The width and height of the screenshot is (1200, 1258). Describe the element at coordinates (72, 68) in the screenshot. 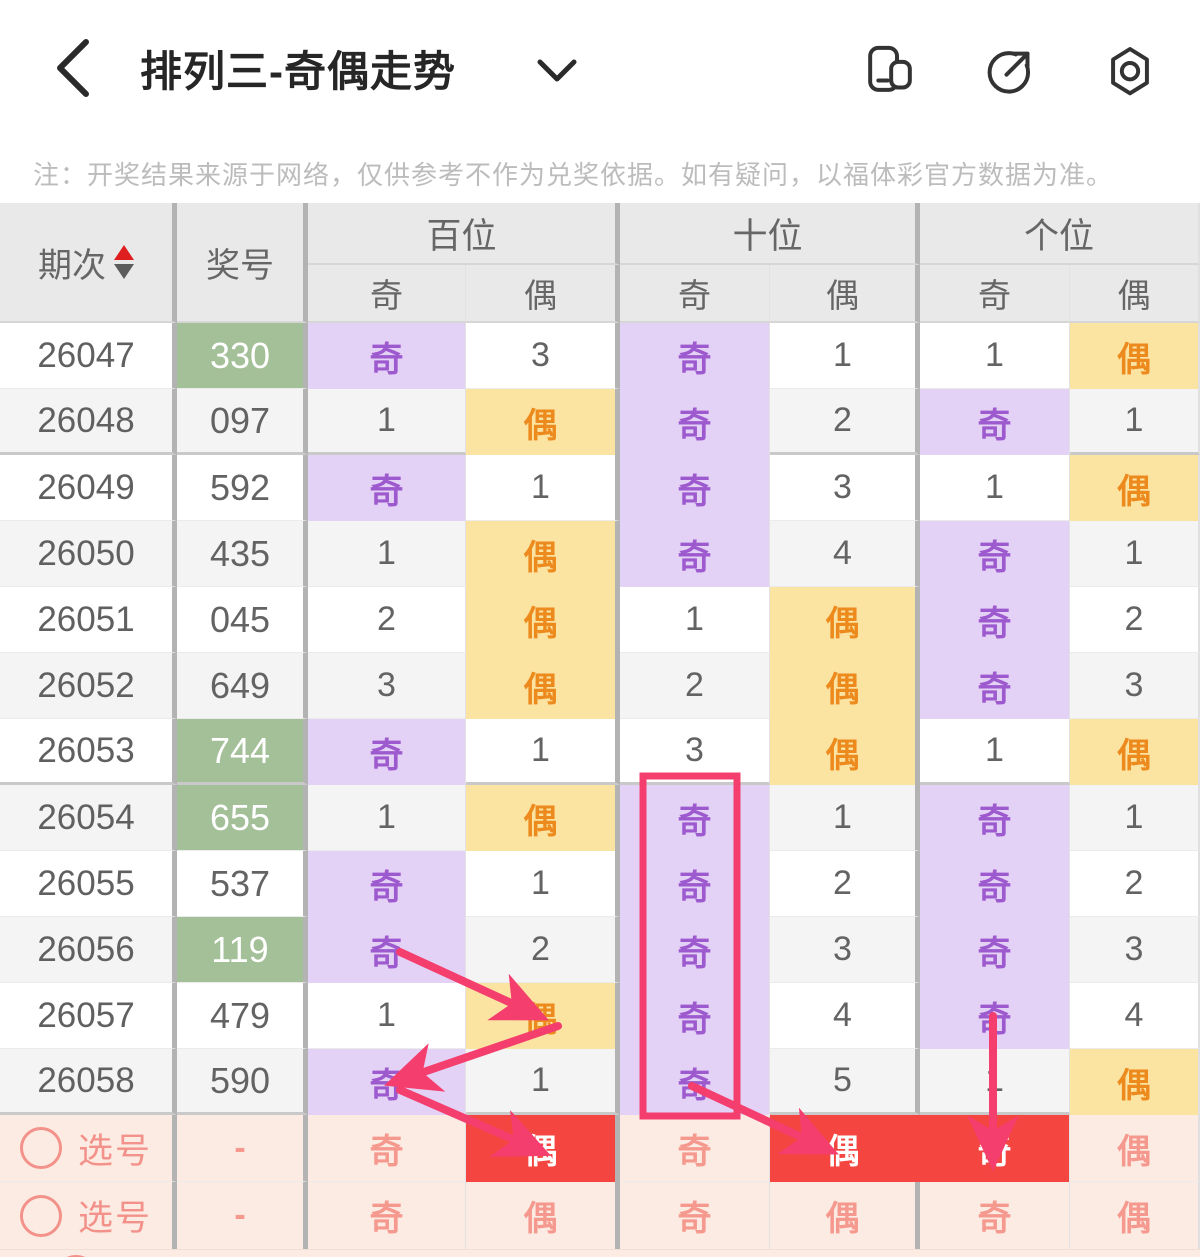

I see `back-icon` at that location.